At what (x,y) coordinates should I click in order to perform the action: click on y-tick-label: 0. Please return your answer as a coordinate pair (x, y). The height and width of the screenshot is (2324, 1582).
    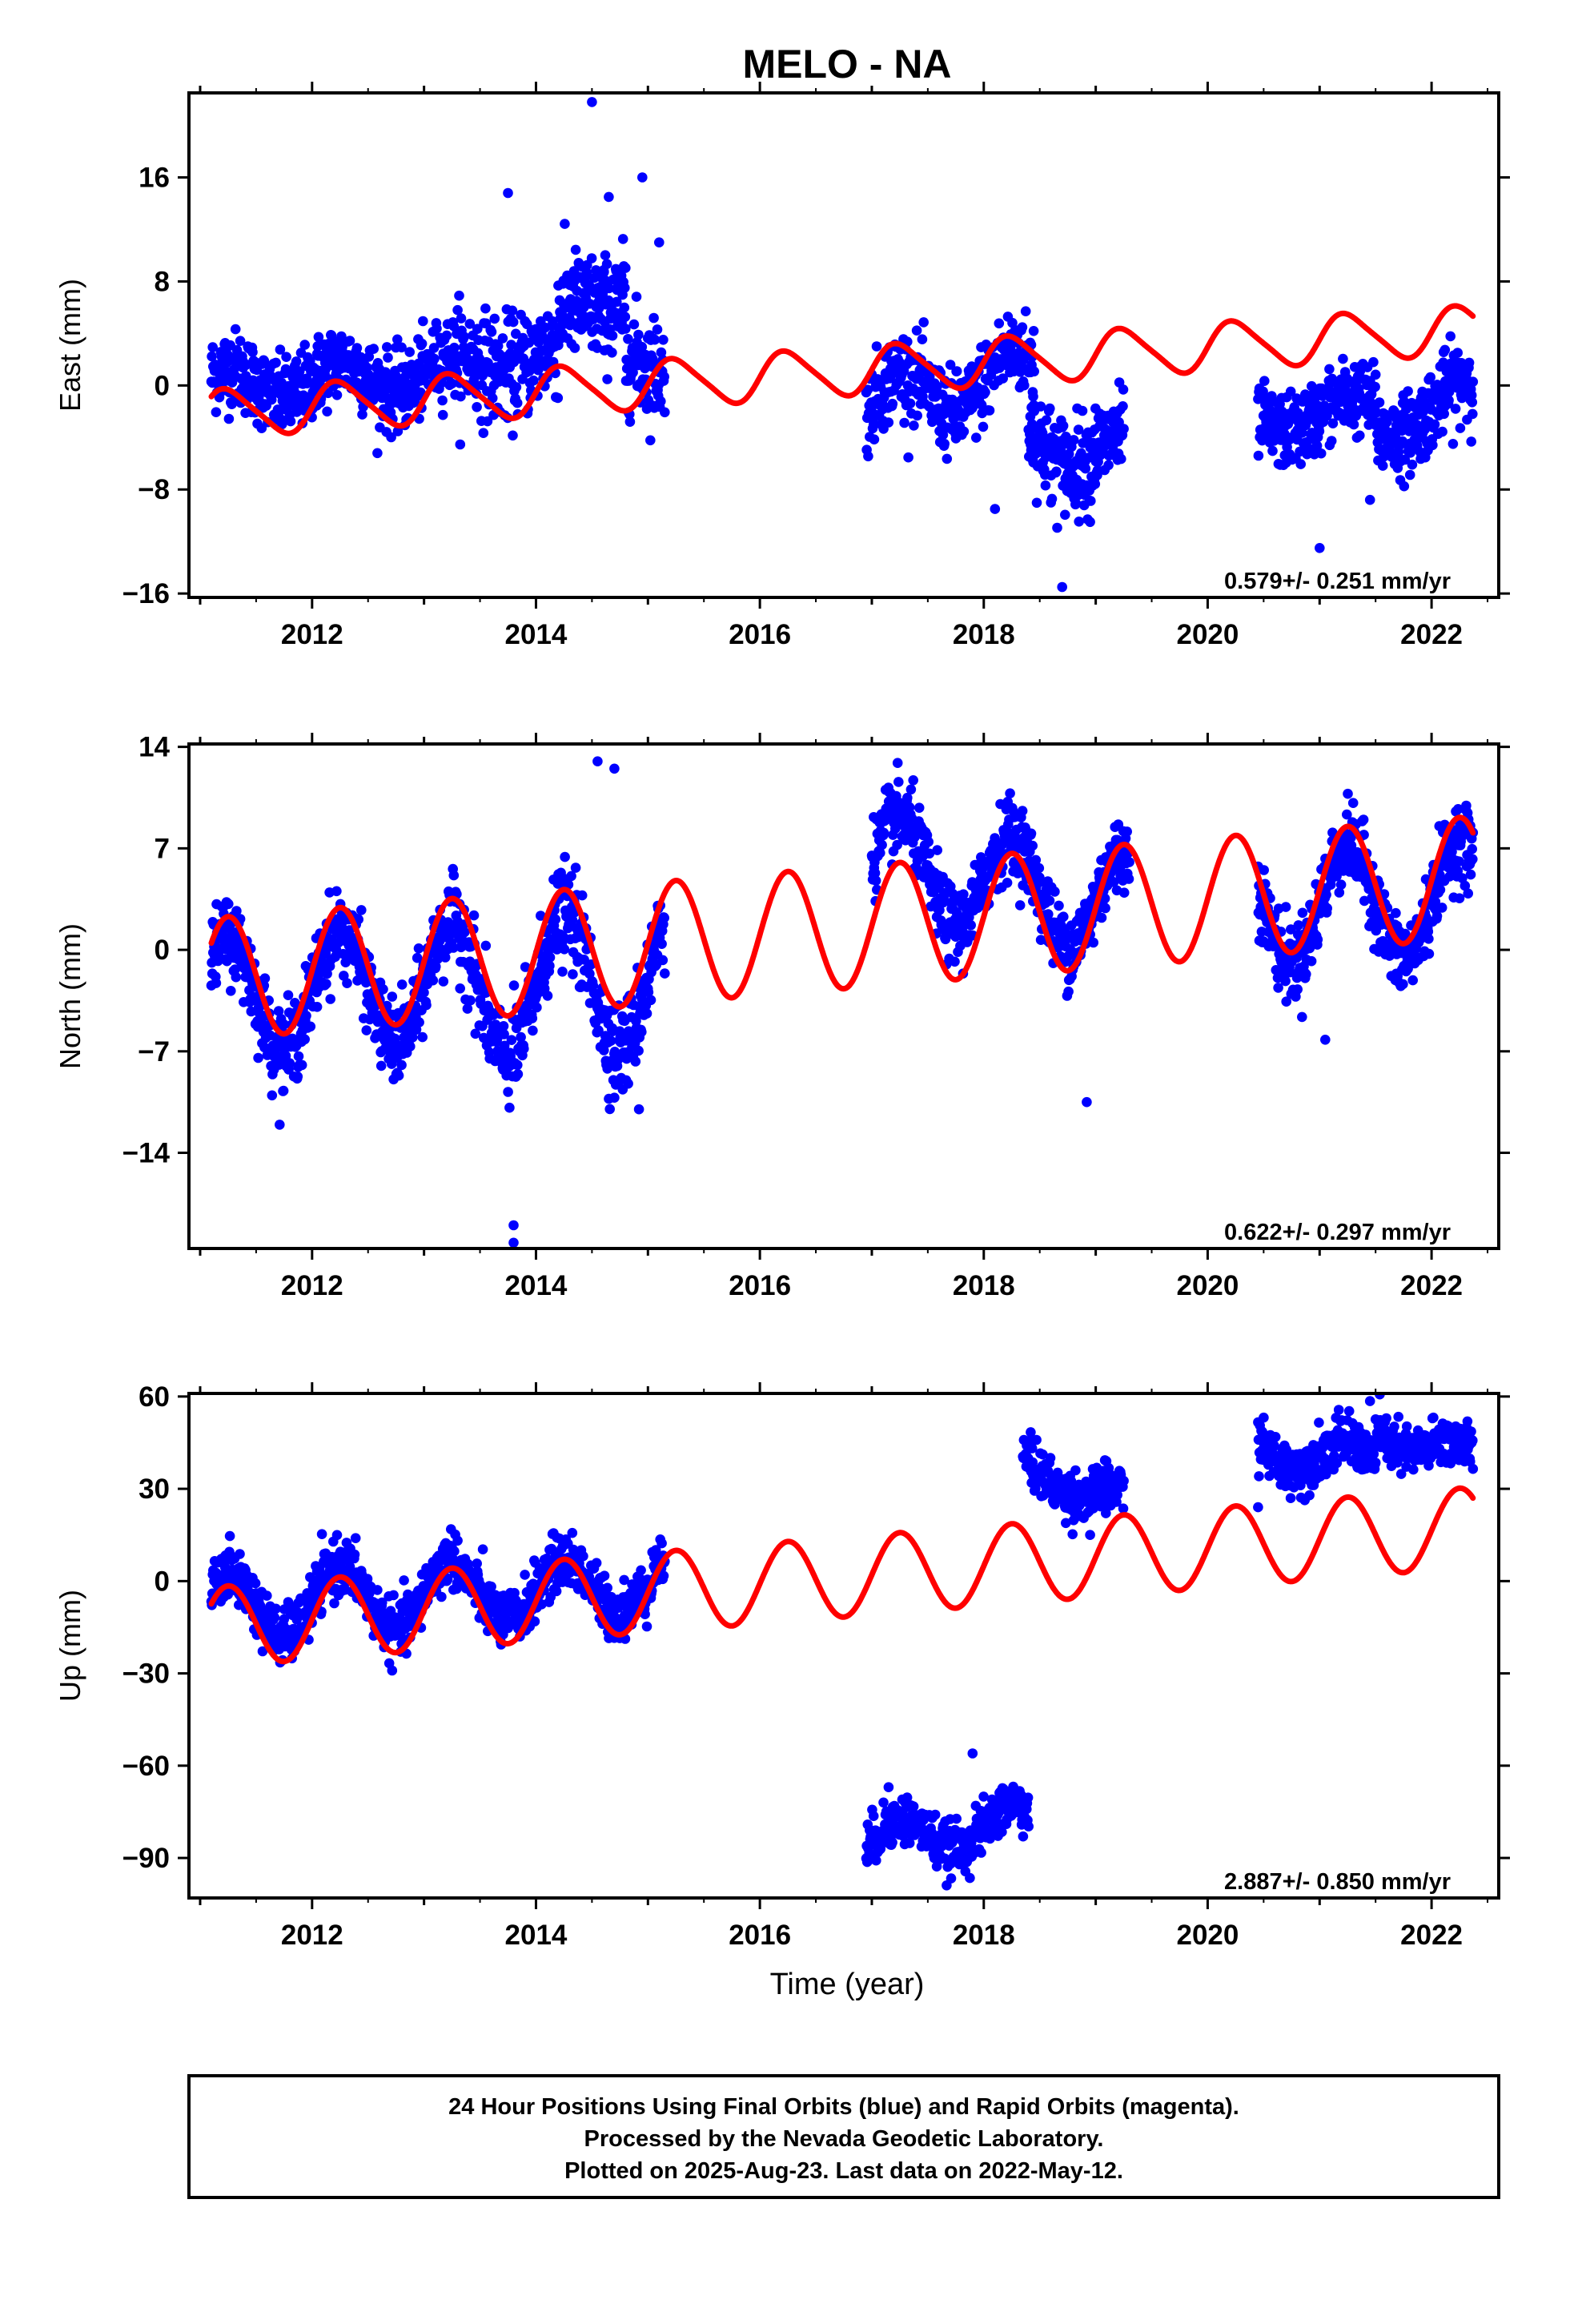
    Looking at the image, I should click on (162, 385).